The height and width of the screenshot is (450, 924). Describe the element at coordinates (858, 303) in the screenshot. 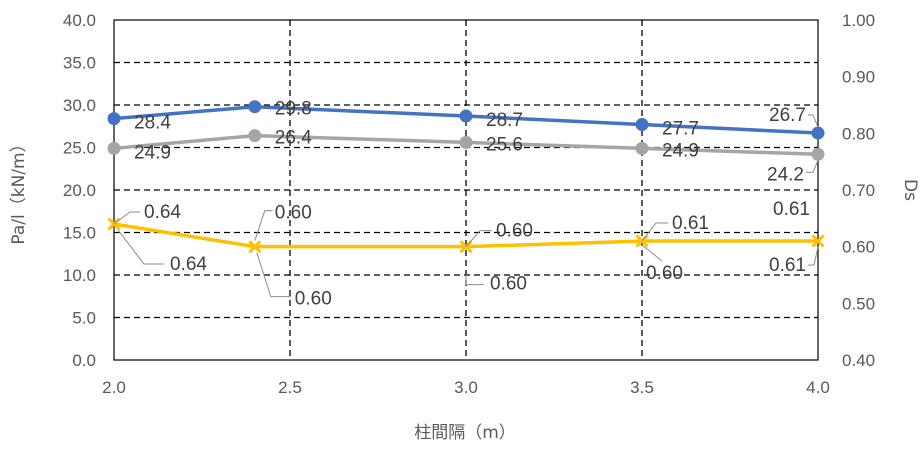

I see `y-right-tick-label: 0.50` at that location.